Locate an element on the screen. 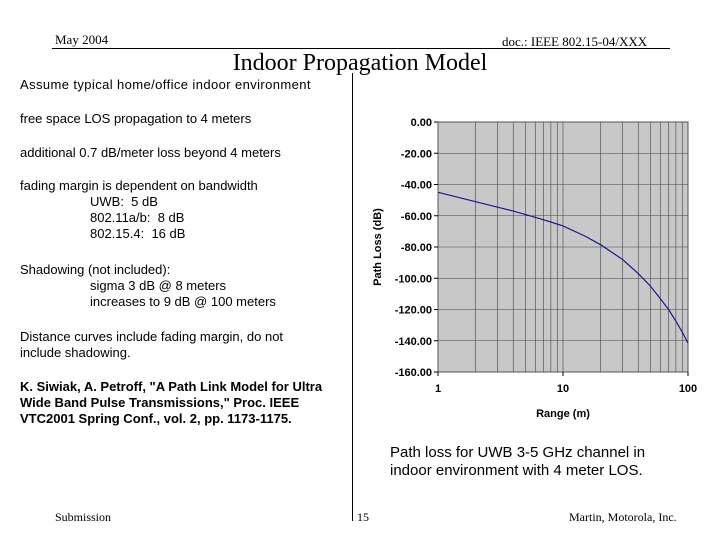 The height and width of the screenshot is (540, 720). x-tick-label: 100 is located at coordinates (688, 389).